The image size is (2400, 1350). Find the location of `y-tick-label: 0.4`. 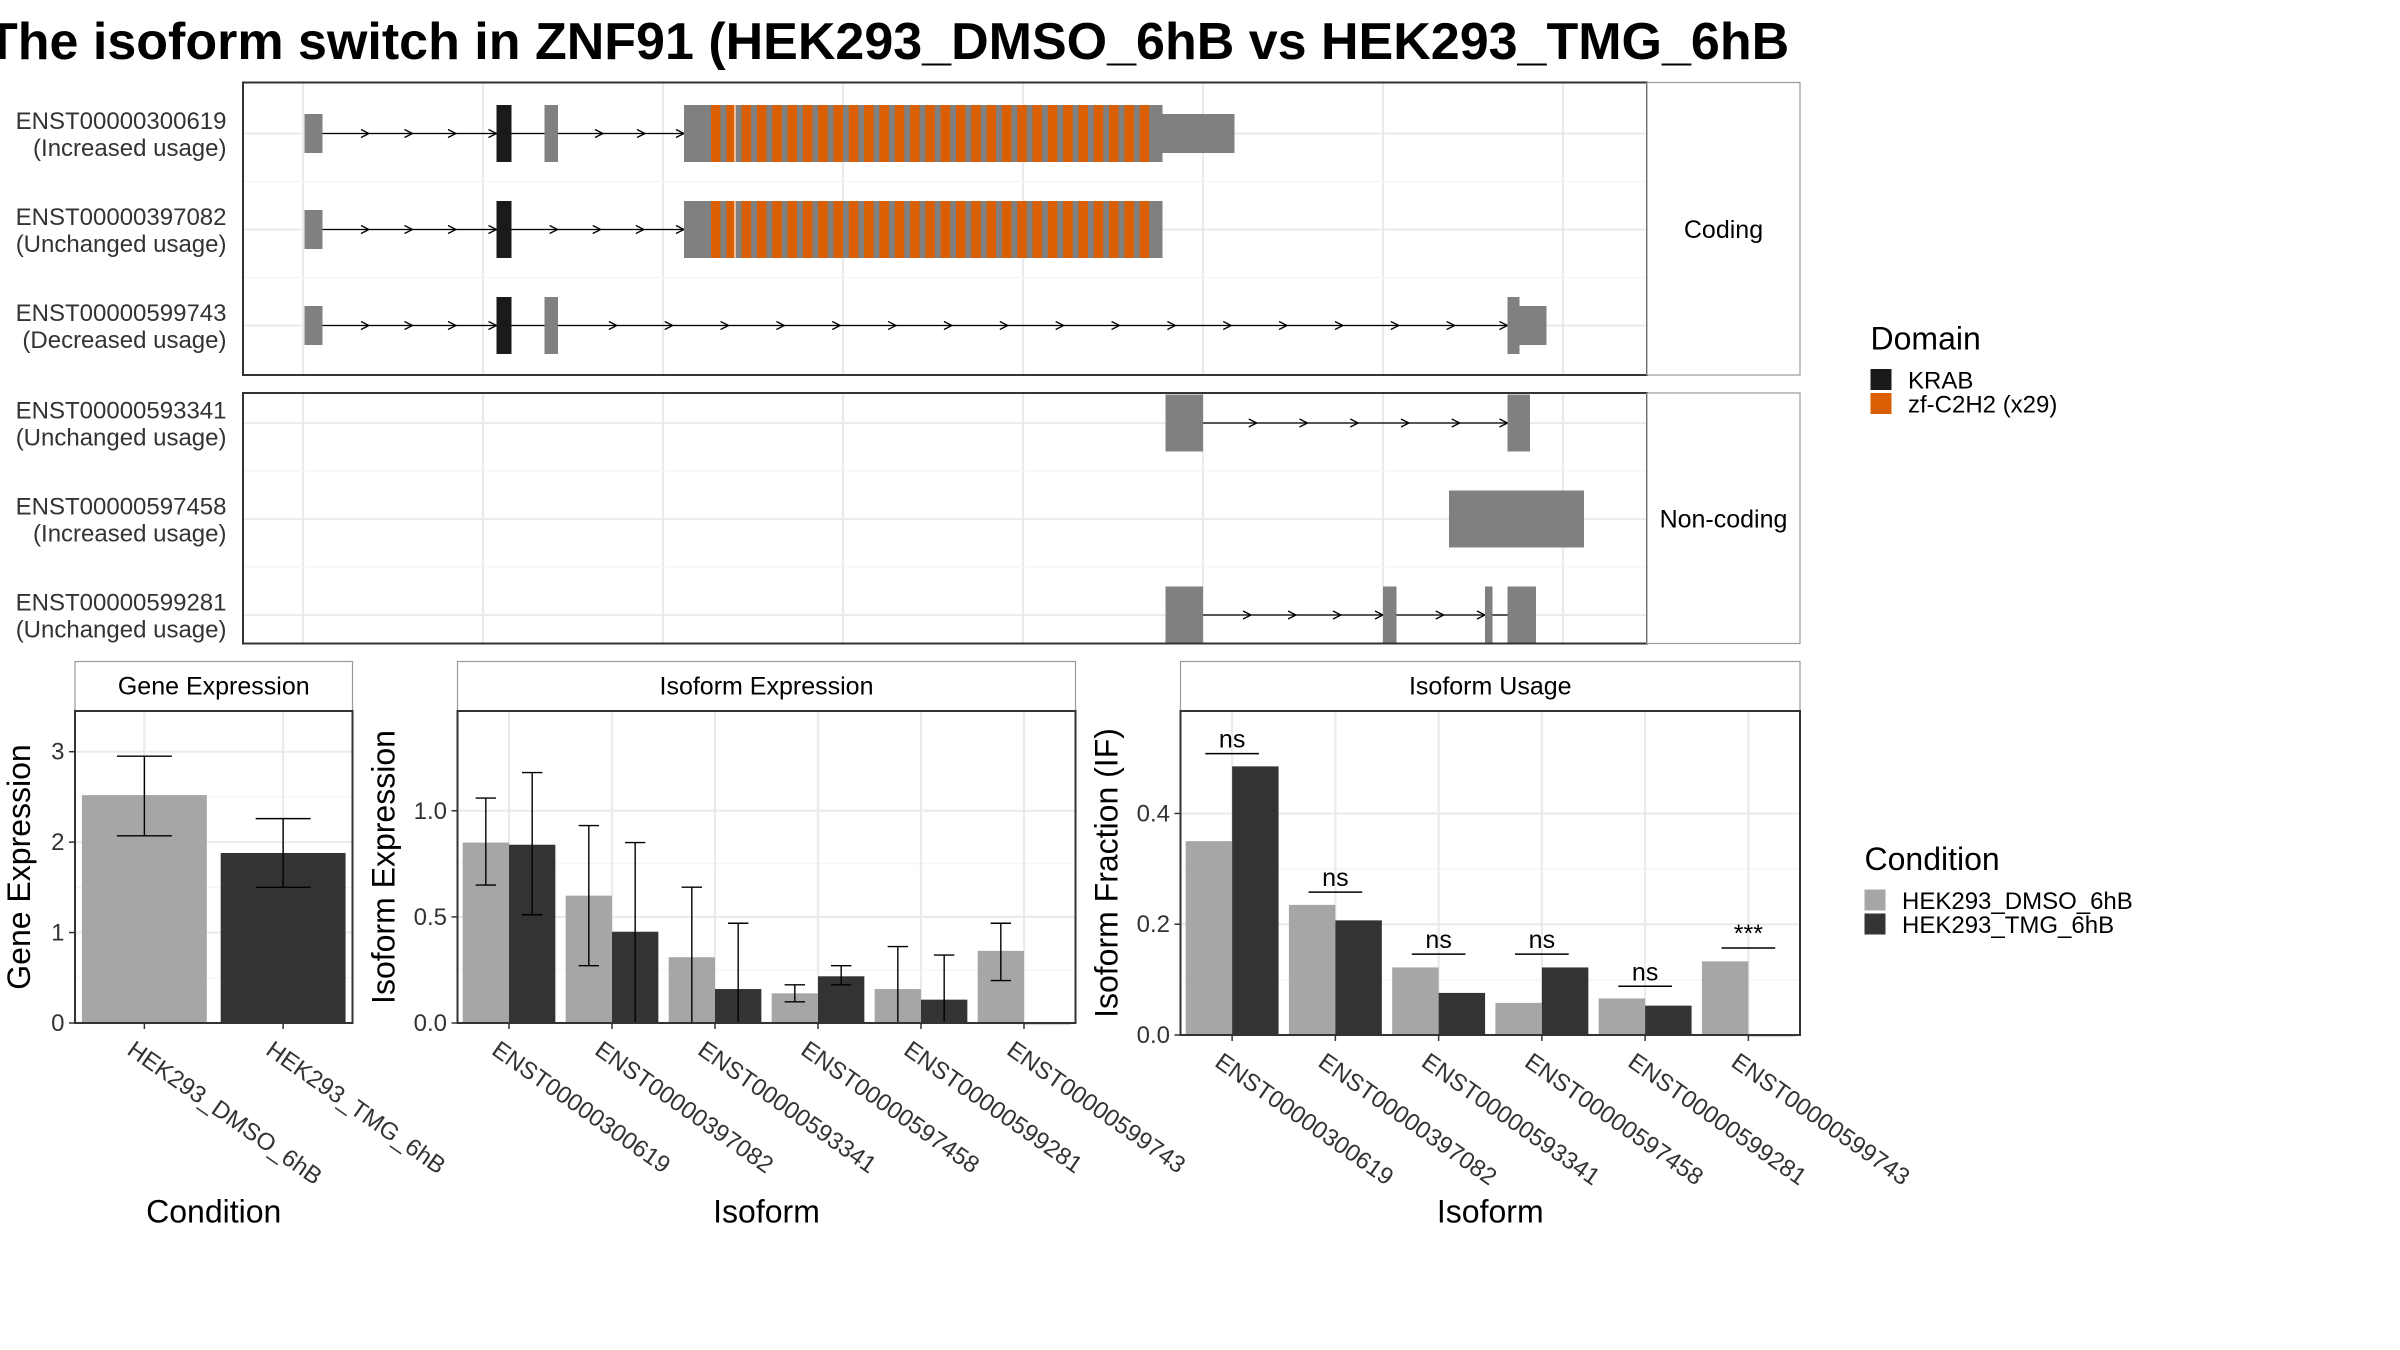

y-tick-label: 0.4 is located at coordinates (1153, 813).